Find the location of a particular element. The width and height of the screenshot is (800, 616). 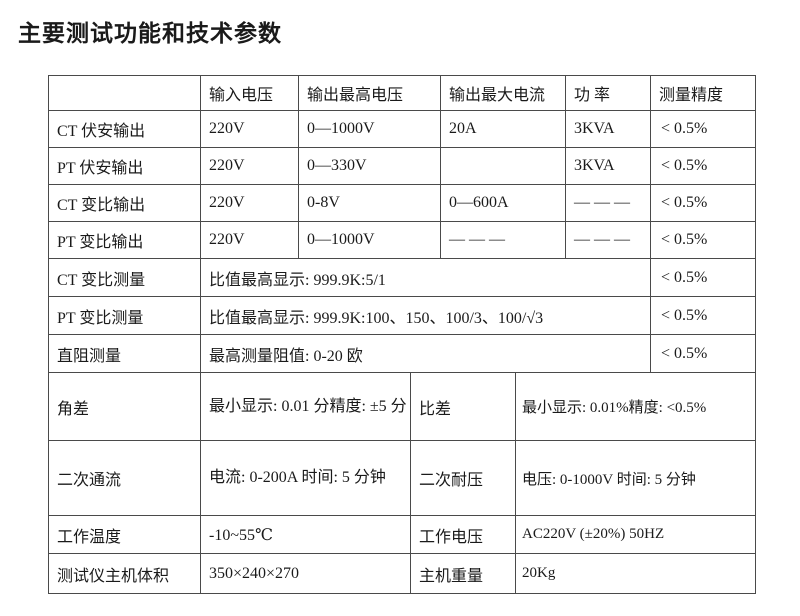

cell-value2: 20Kg is located at coordinates (635, 573).